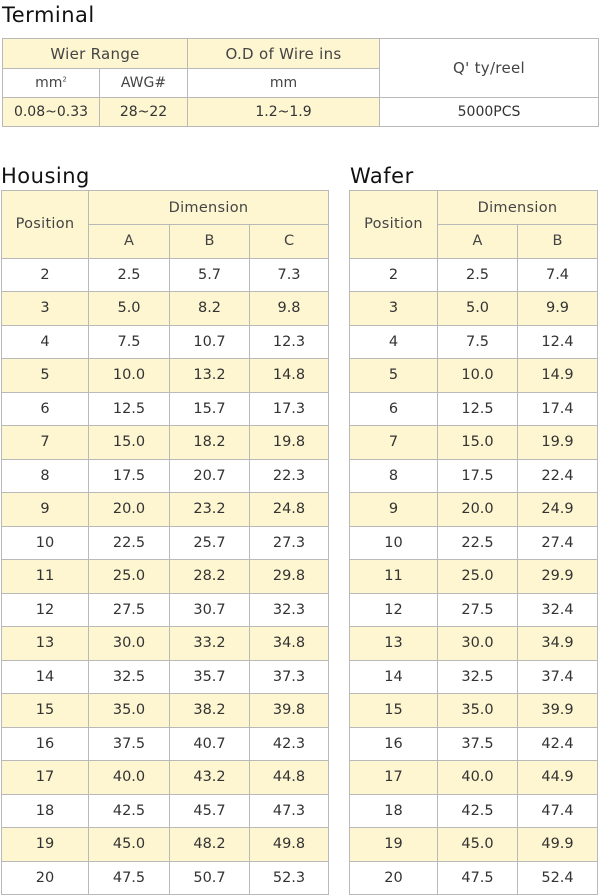 This screenshot has height=896, width=600. I want to click on position-cell: 8, so click(393, 475).